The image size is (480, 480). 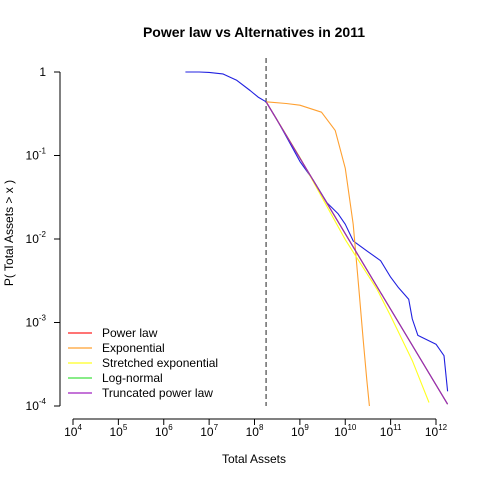 What do you see at coordinates (397, 427) in the screenshot?
I see `x-tick-label-exponent: 11` at bounding box center [397, 427].